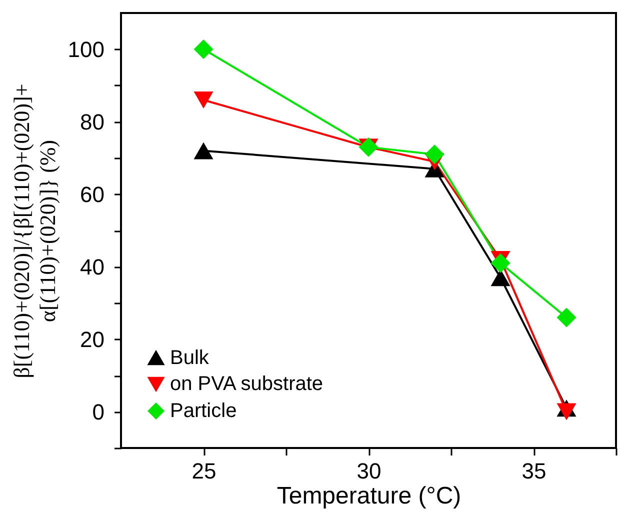  Describe the element at coordinates (34, 231) in the screenshot. I see `y-axis-title: β[(110)+(020)]/{β[(110)+(020)]+ α[(110)+(020)]} (%)` at that location.